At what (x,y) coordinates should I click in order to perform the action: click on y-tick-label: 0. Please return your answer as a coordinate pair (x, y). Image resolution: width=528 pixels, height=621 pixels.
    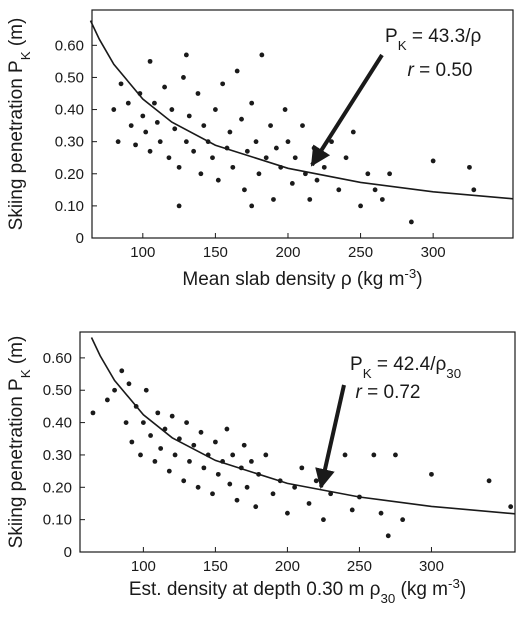
    Looking at the image, I should click on (80, 238).